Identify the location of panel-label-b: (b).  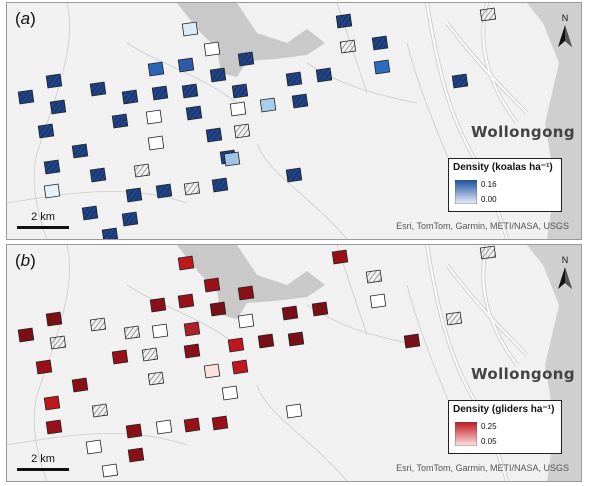
(25, 260).